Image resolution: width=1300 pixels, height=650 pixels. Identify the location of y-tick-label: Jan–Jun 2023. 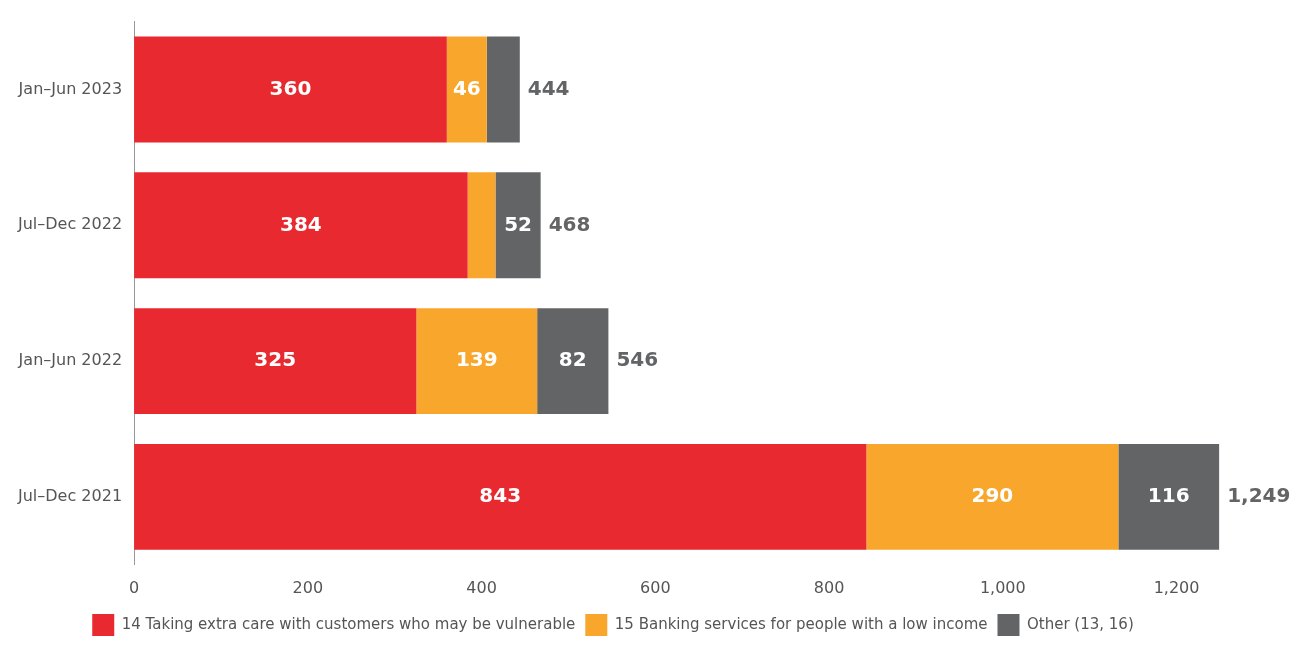
(70, 88).